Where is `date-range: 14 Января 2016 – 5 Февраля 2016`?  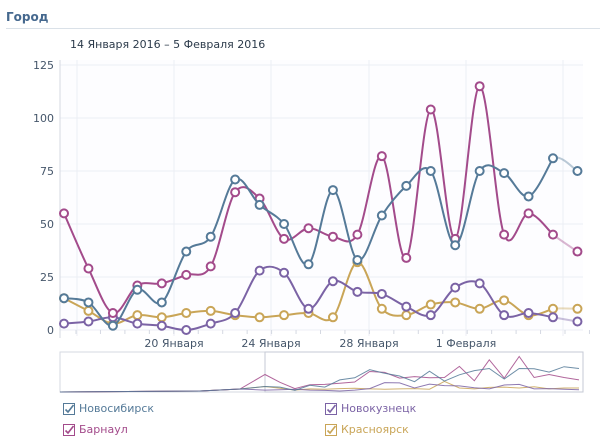 date-range: 14 Января 2016 – 5 Февраля 2016 is located at coordinates (168, 44).